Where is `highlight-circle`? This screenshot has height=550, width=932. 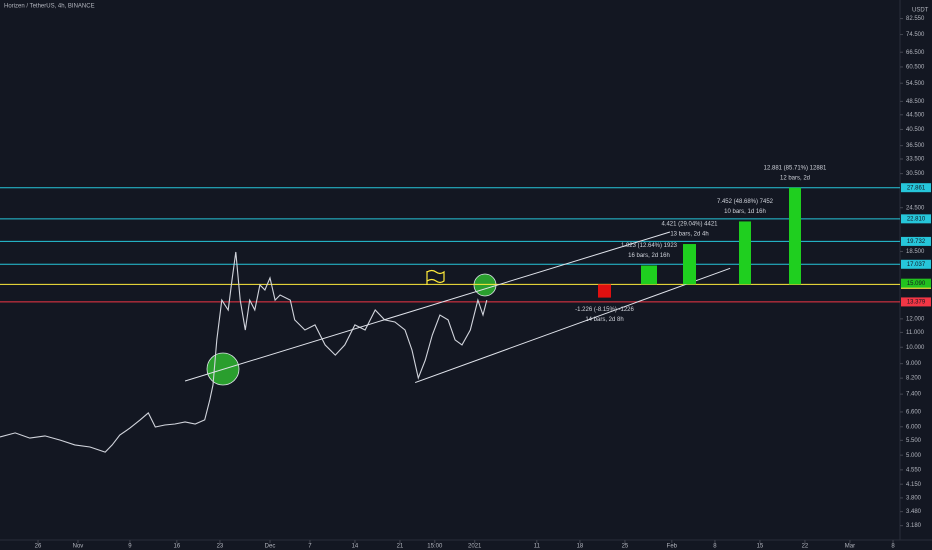
highlight-circle is located at coordinates (485, 285).